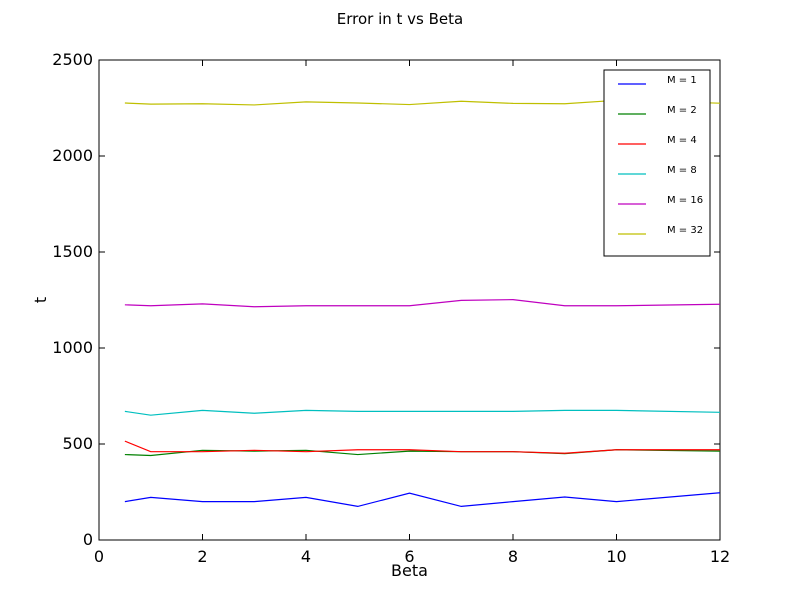 The height and width of the screenshot is (600, 800). What do you see at coordinates (720, 556) in the screenshot?
I see `x-tick-label: 12` at bounding box center [720, 556].